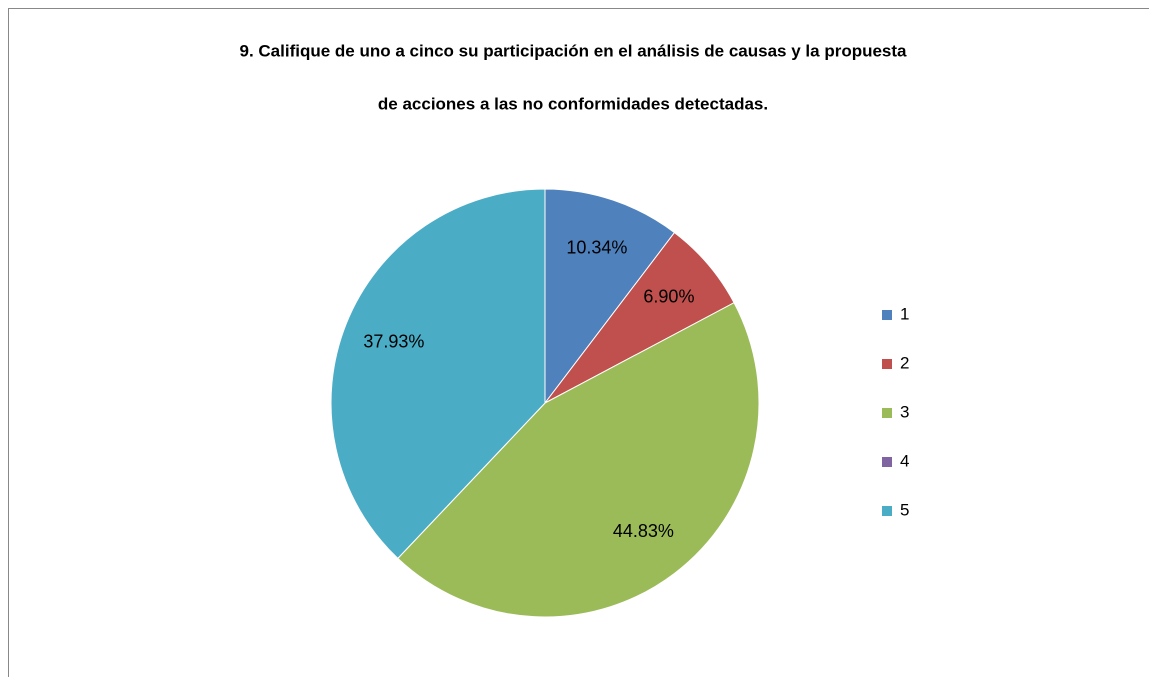 The height and width of the screenshot is (677, 1149). I want to click on legend-label: 3, so click(904, 411).